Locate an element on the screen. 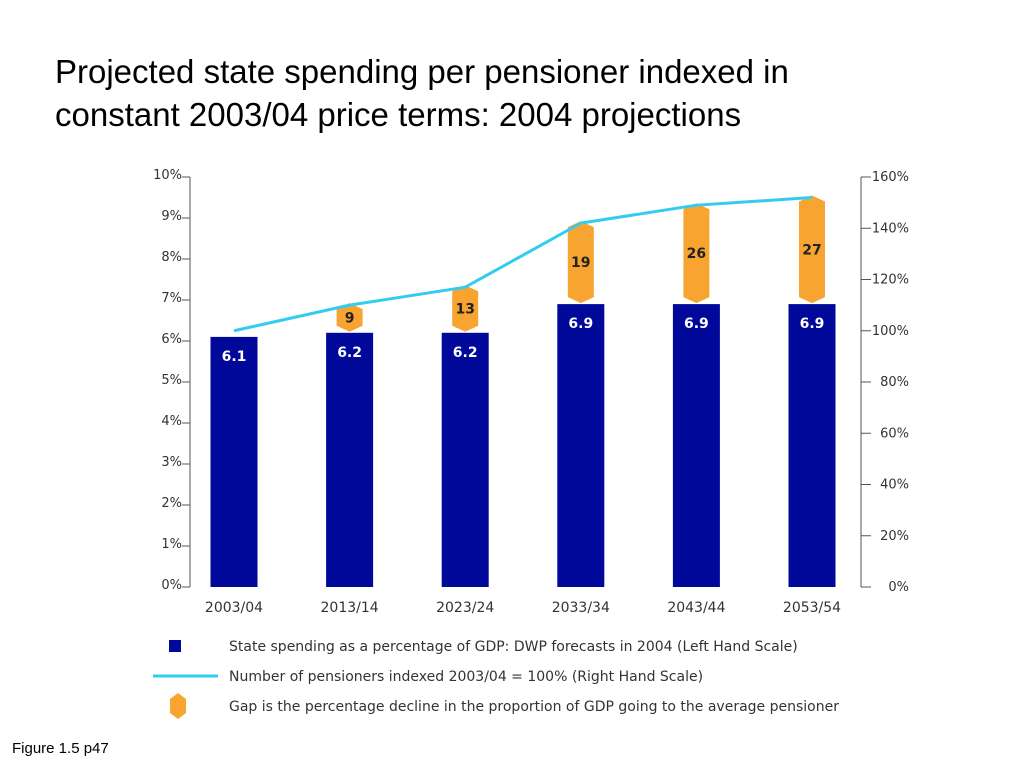 The height and width of the screenshot is (768, 1024). left-axis: 0% 1% 2% 3% 4% 5% 6% 7% 8% 9% 10% is located at coordinates (172, 380).